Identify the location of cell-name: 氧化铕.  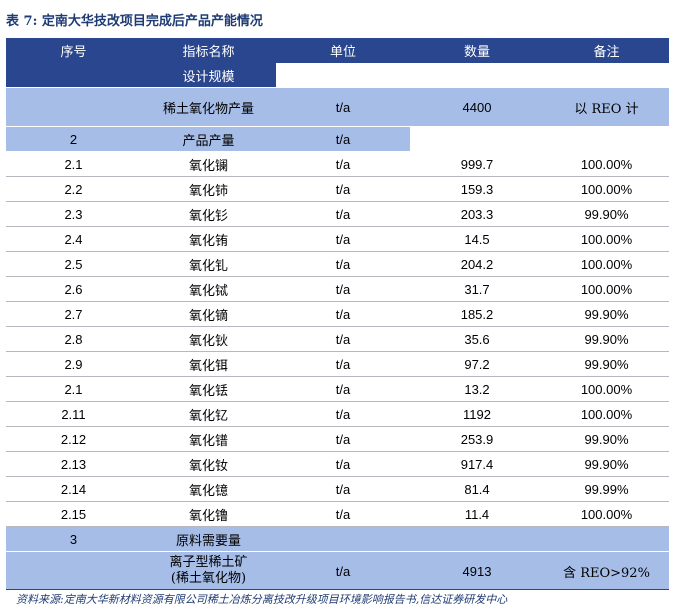
(208, 239).